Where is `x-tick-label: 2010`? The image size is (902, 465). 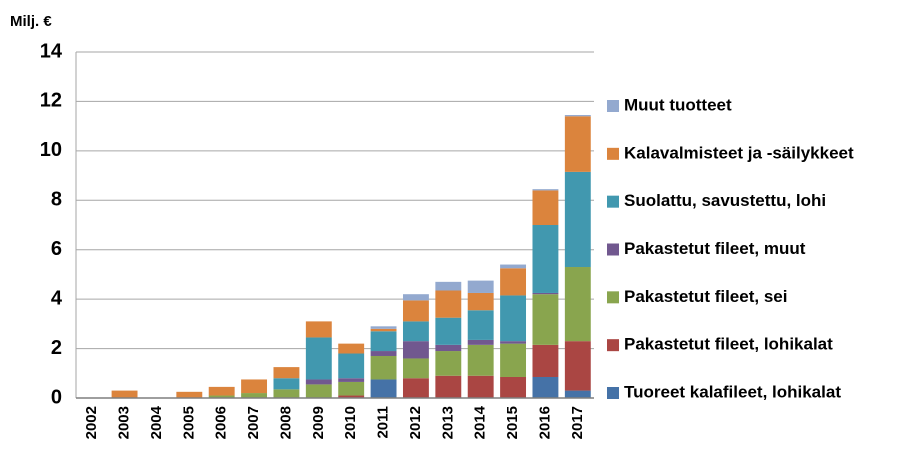 x-tick-label: 2010 is located at coordinates (350, 422).